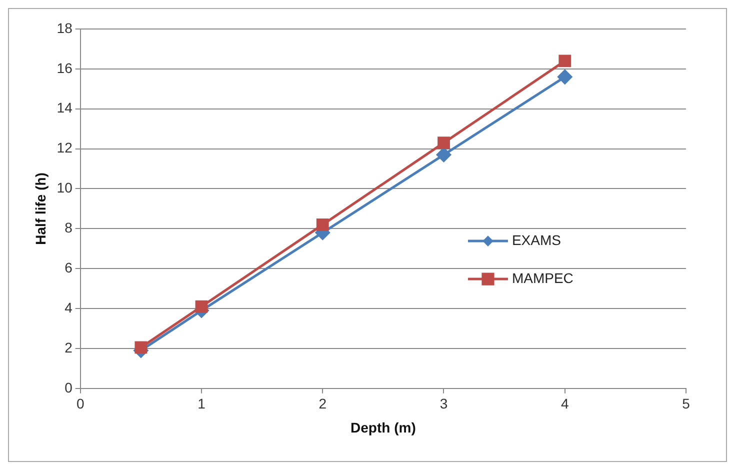 Image resolution: width=737 pixels, height=472 pixels. I want to click on y-tick-label: 6, so click(68, 267).